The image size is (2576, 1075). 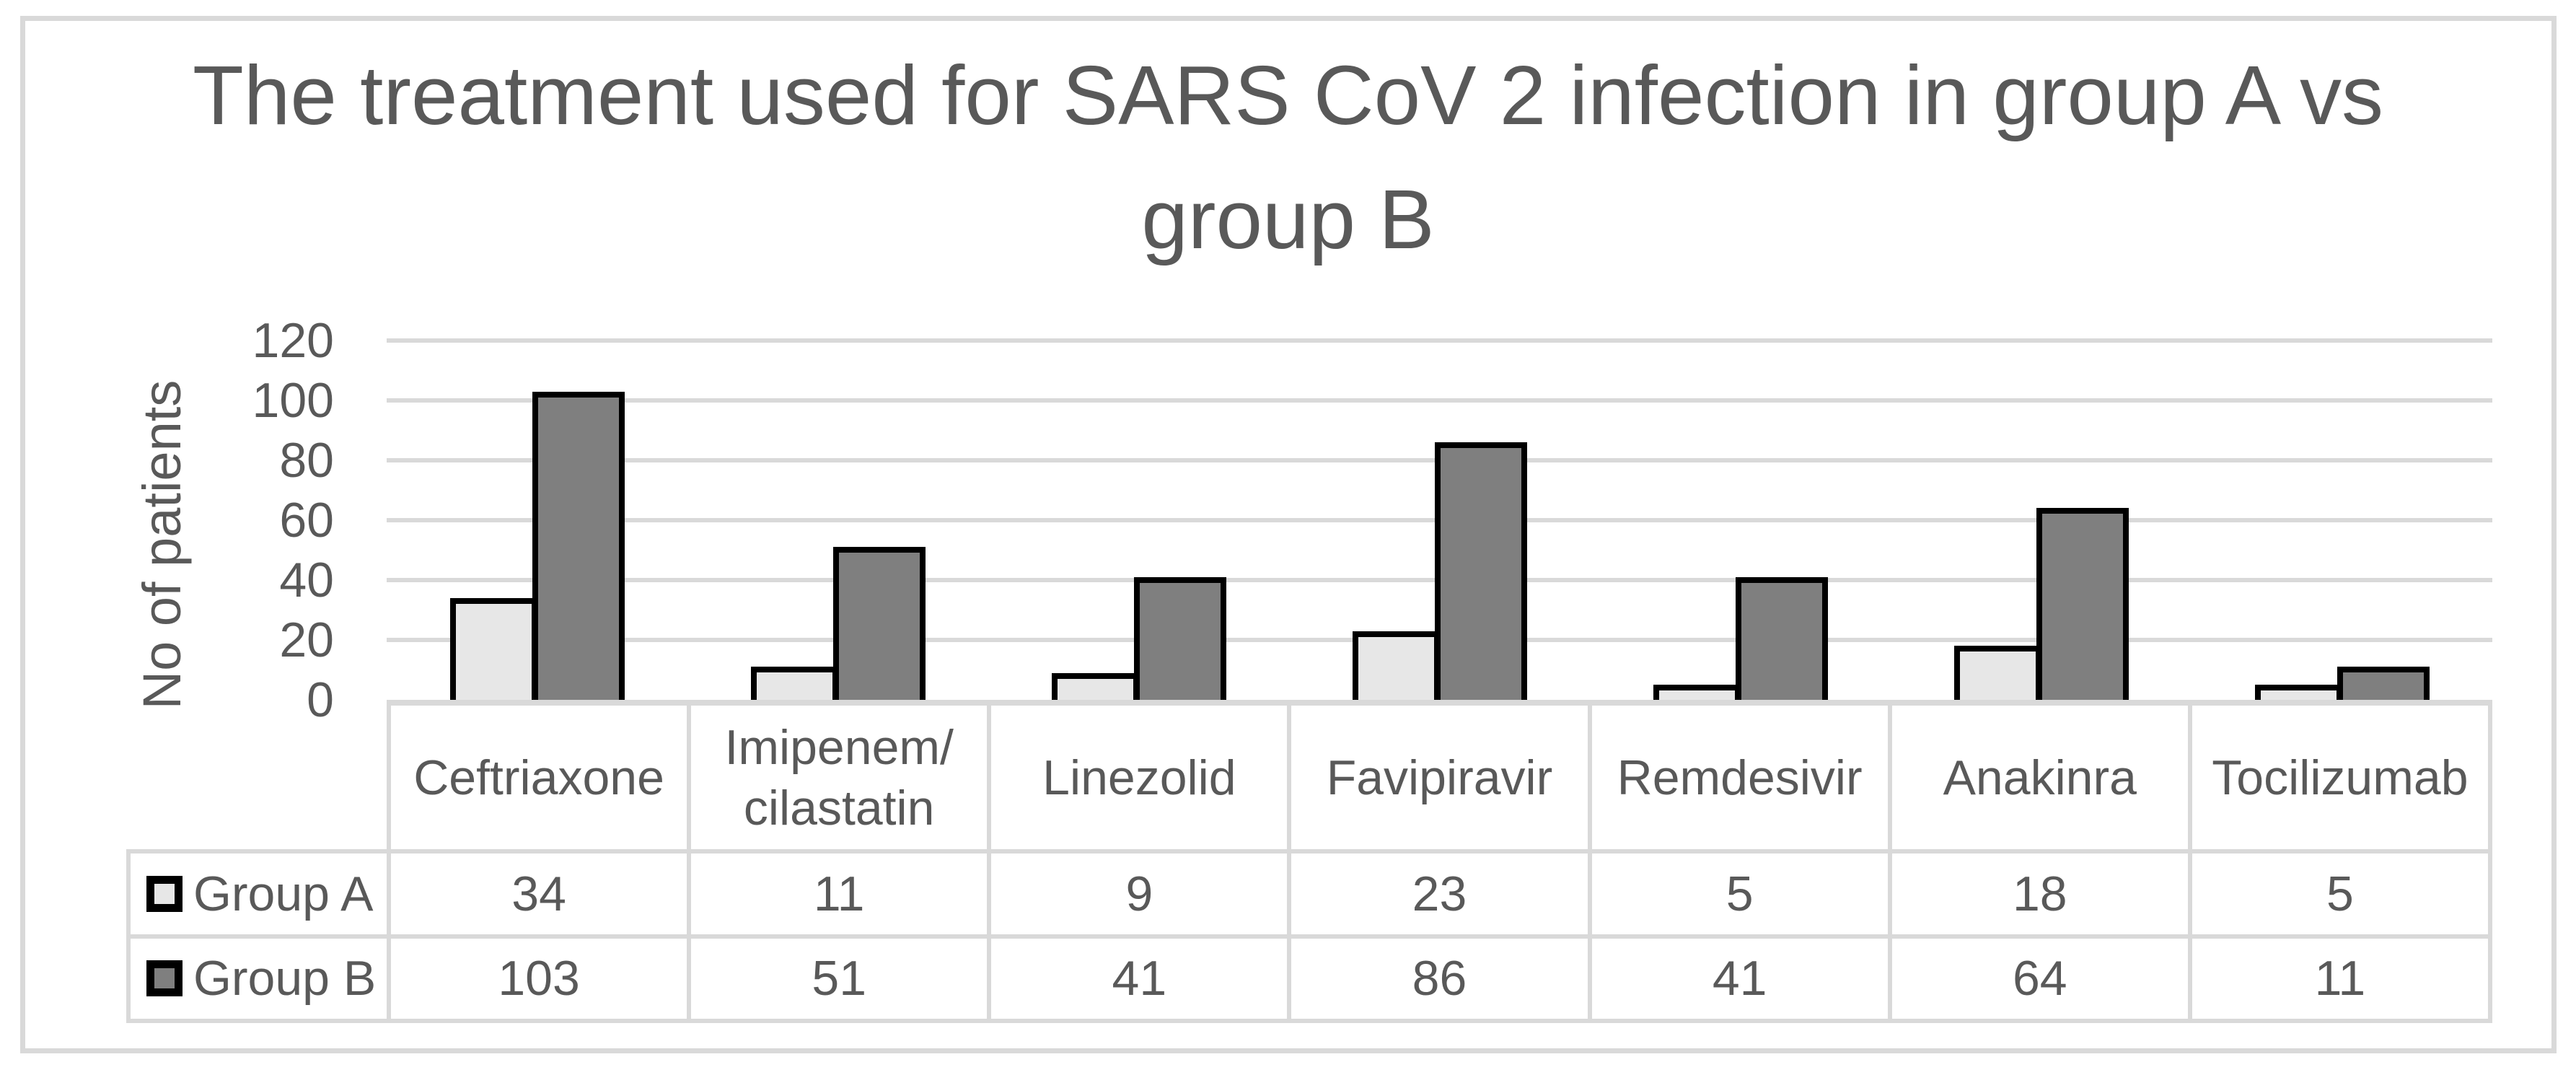 What do you see at coordinates (2042, 894) in the screenshot?
I see `value-cell-group-a-anakinra: 18` at bounding box center [2042, 894].